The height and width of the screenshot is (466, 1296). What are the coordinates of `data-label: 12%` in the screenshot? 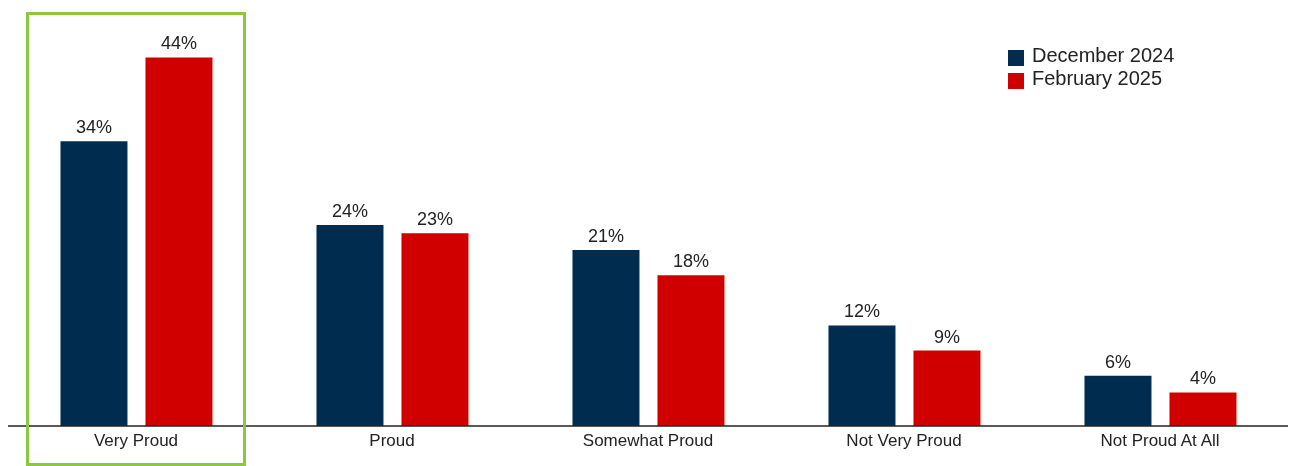 It's located at (861, 311).